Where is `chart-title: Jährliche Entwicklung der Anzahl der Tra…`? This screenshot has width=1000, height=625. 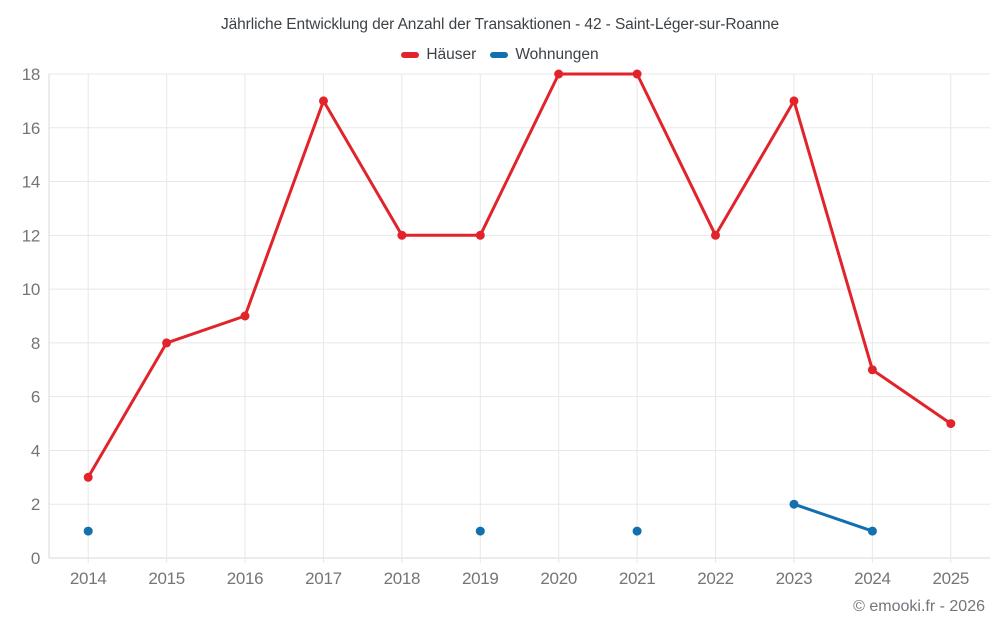
chart-title: Jährliche Entwicklung der Anzahl der Tra… is located at coordinates (500, 24).